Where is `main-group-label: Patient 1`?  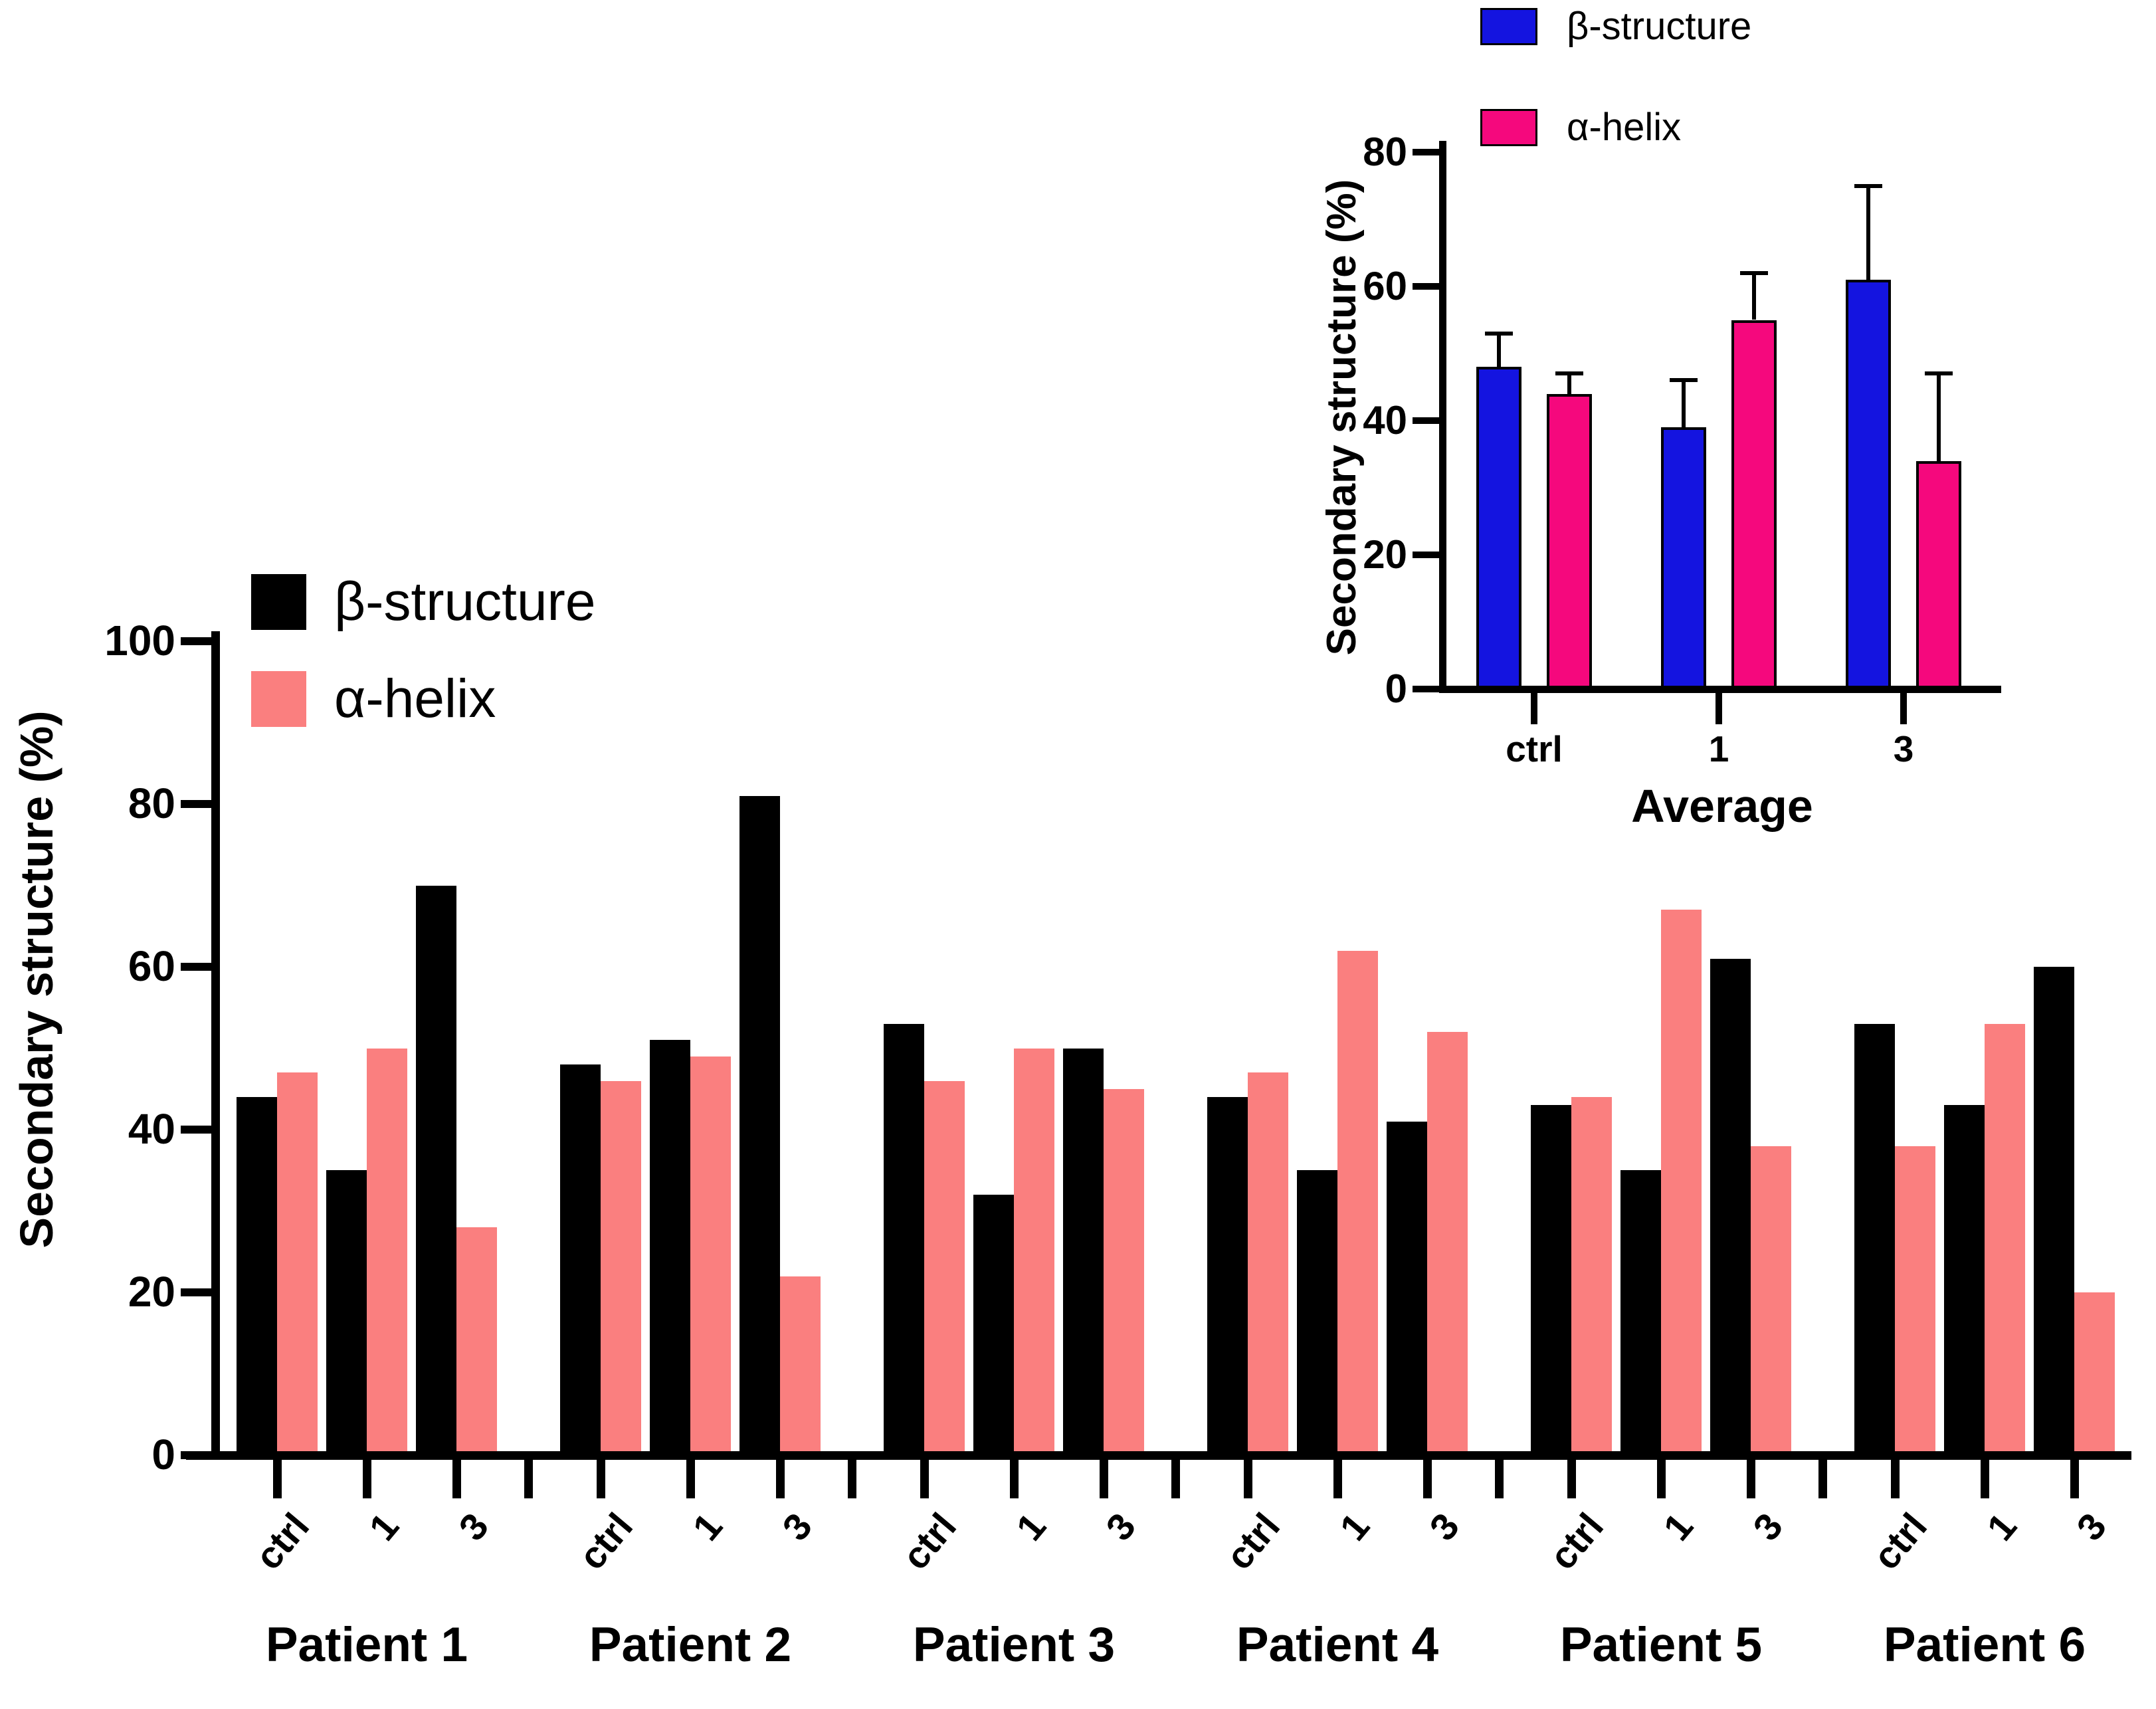
main-group-label: Patient 1 is located at coordinates (366, 1645).